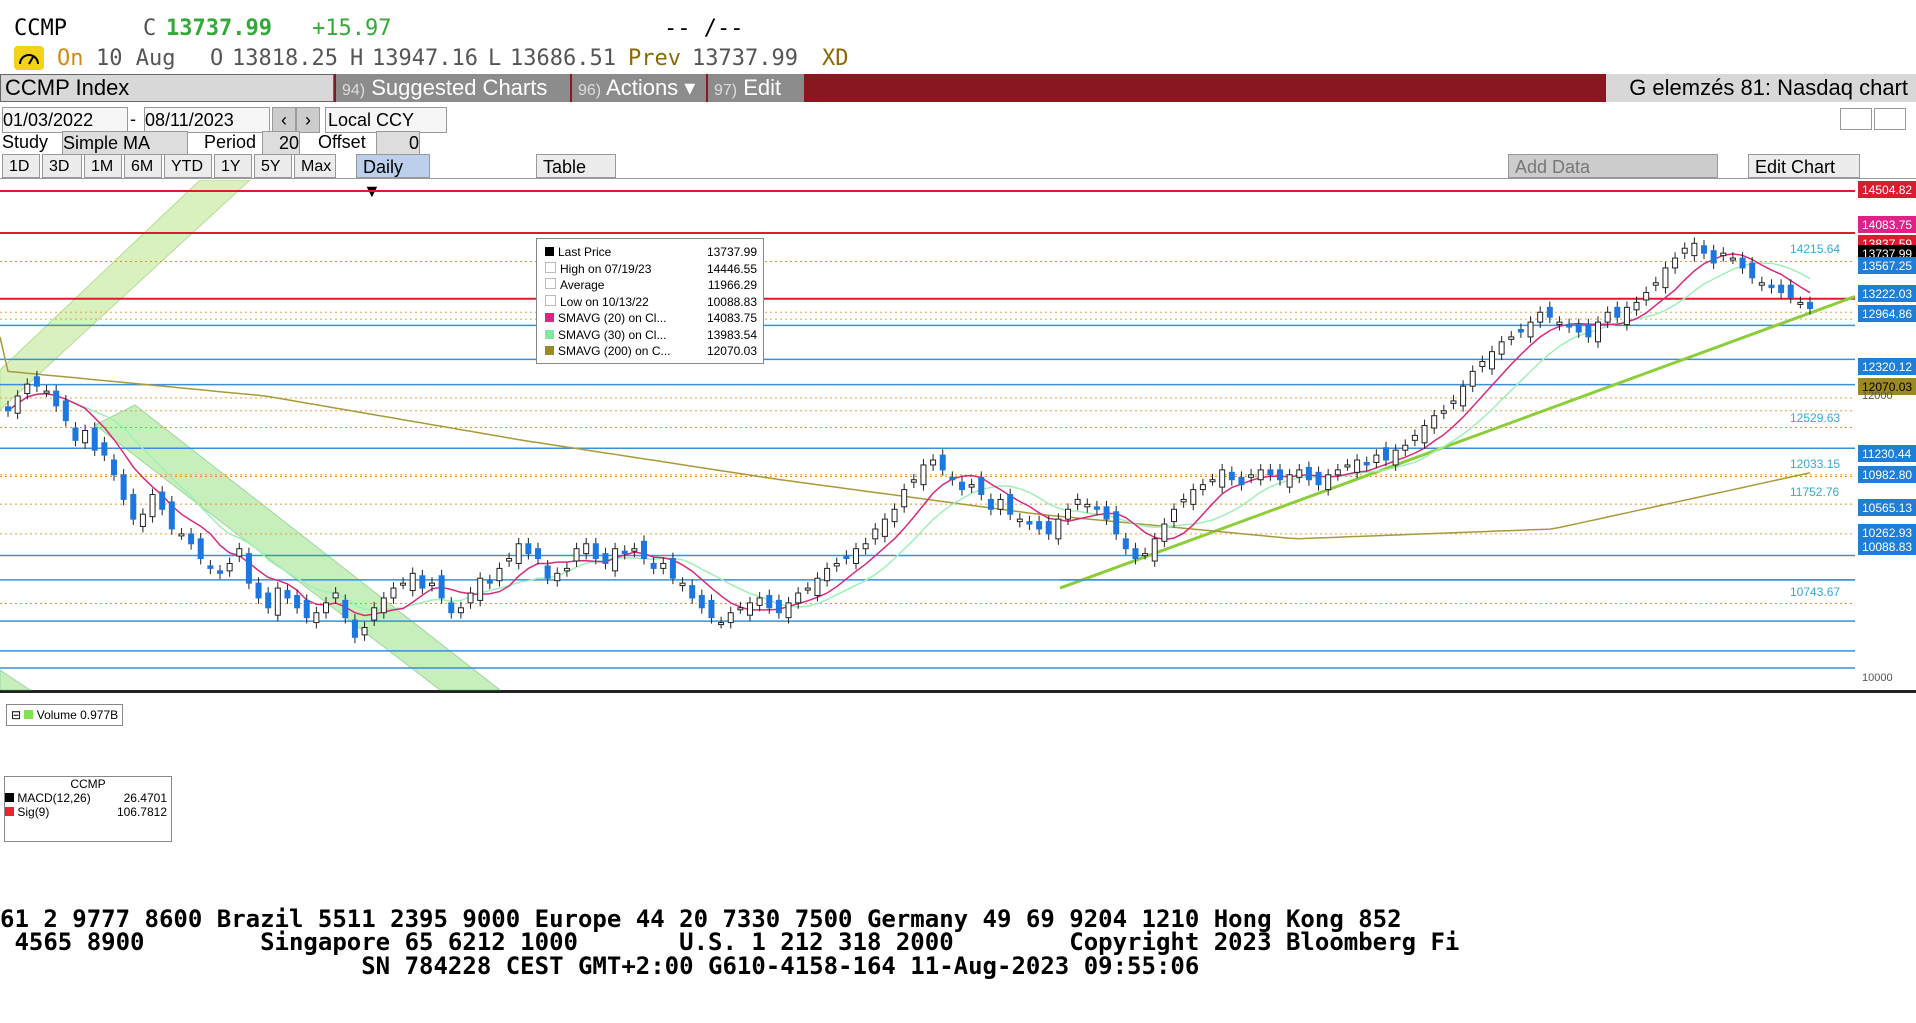 This screenshot has width=1916, height=1023. Describe the element at coordinates (125, 143) in the screenshot. I see `study-select: Simple MA` at that location.